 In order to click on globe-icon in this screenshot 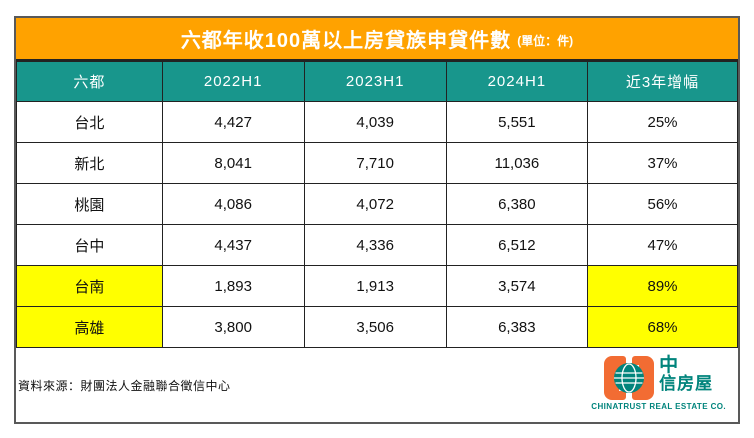, I will do `click(629, 377)`.